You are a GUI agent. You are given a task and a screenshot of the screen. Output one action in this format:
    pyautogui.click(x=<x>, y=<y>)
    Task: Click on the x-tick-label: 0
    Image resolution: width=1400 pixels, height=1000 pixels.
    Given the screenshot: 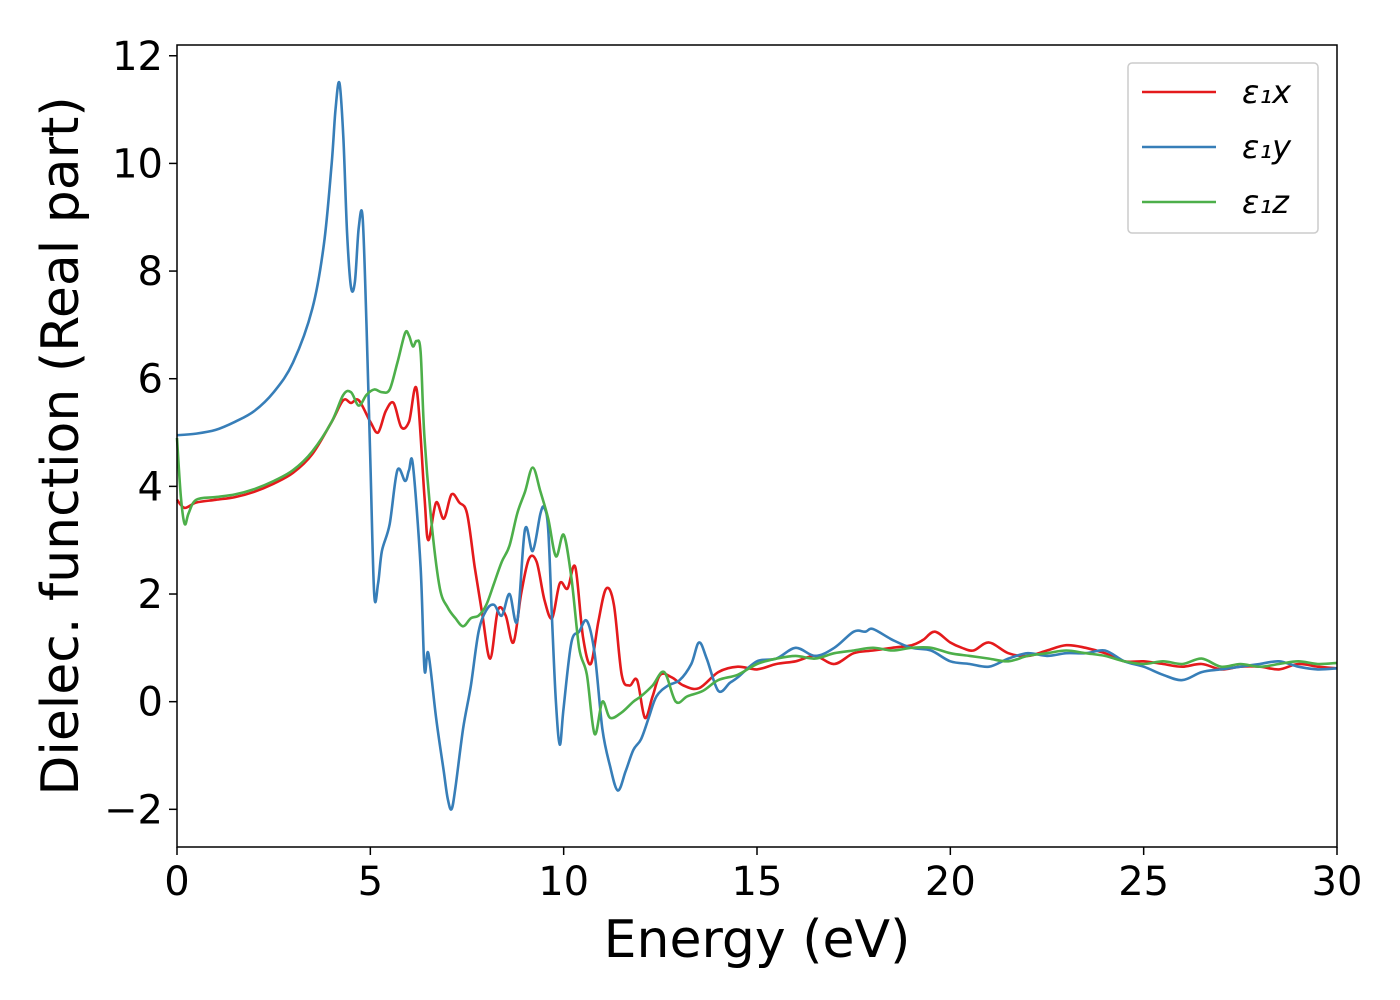 What is the action you would take?
    pyautogui.click(x=176, y=882)
    